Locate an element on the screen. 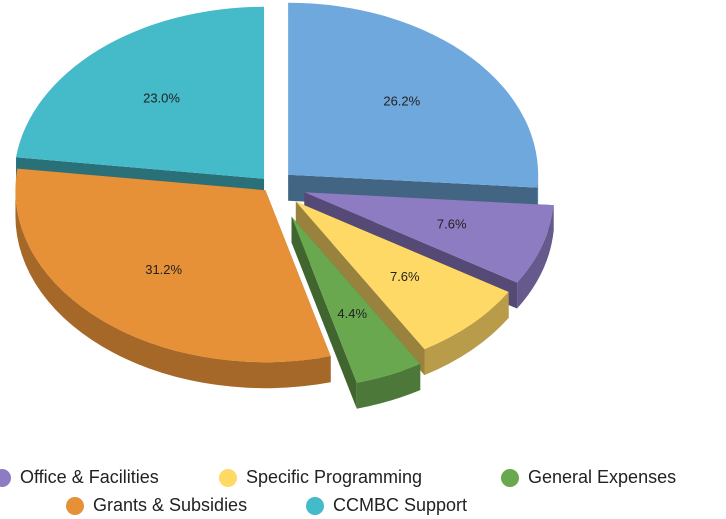 This screenshot has height=519, width=726. data-label: 23.0% is located at coordinates (161, 97).